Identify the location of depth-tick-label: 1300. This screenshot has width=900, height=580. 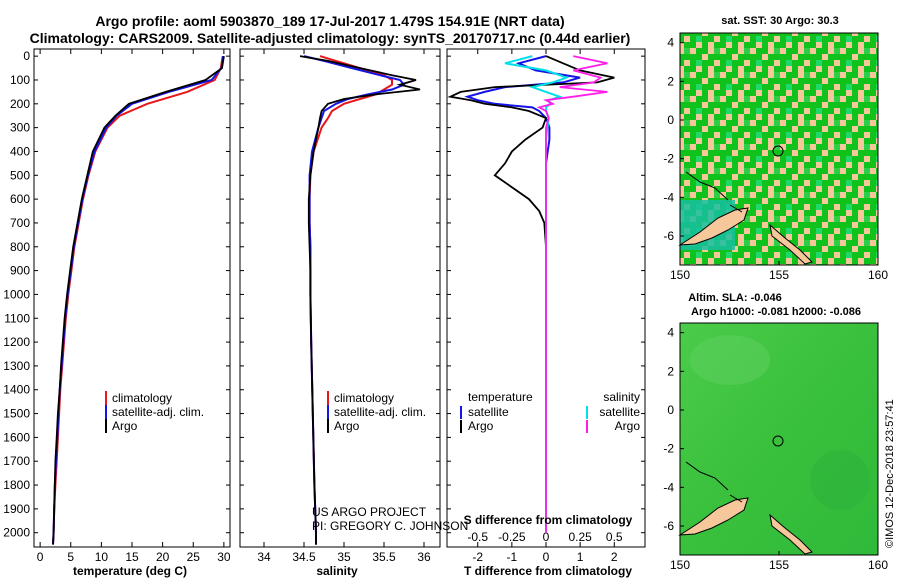
(16, 366).